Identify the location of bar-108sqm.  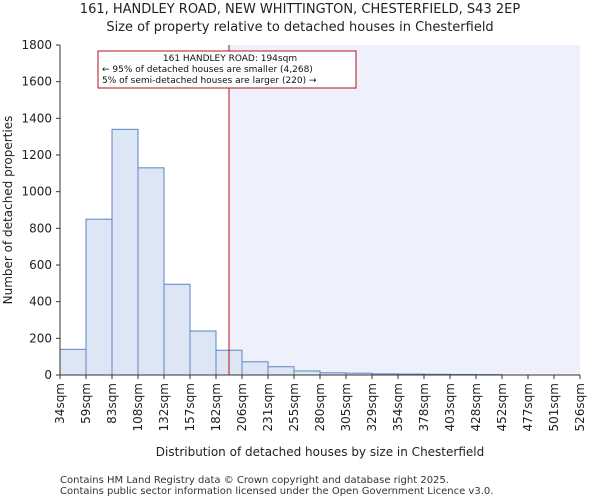
(151, 271).